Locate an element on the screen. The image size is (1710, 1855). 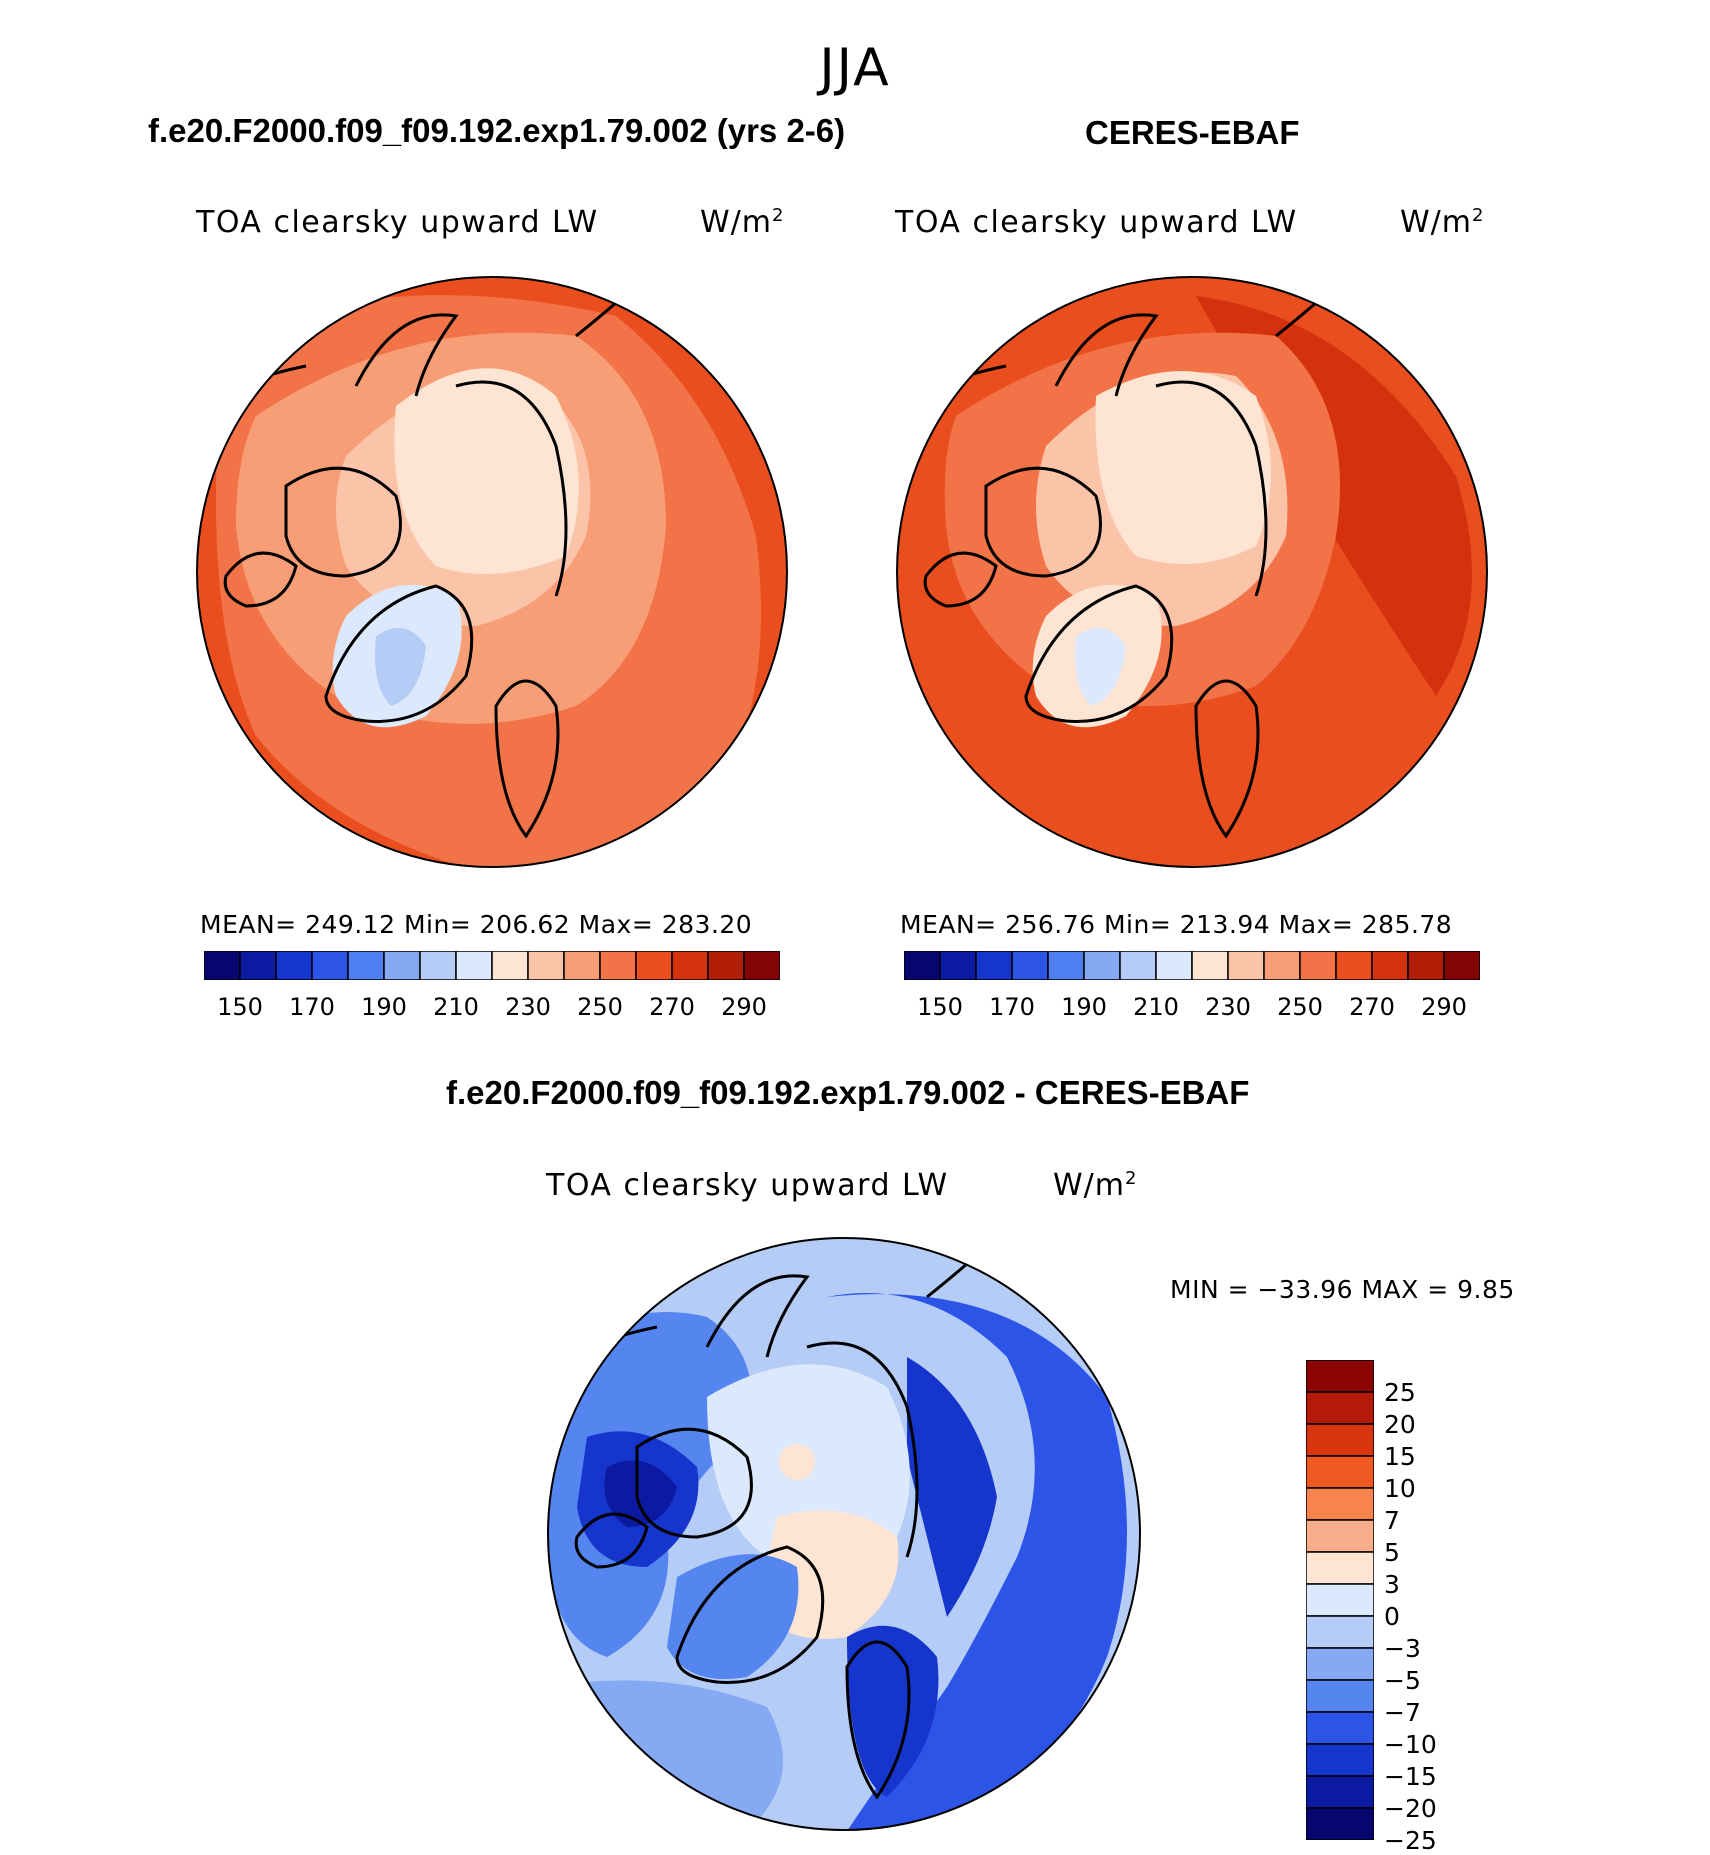
colorbar-tick-label: 7 is located at coordinates (1392, 1520).